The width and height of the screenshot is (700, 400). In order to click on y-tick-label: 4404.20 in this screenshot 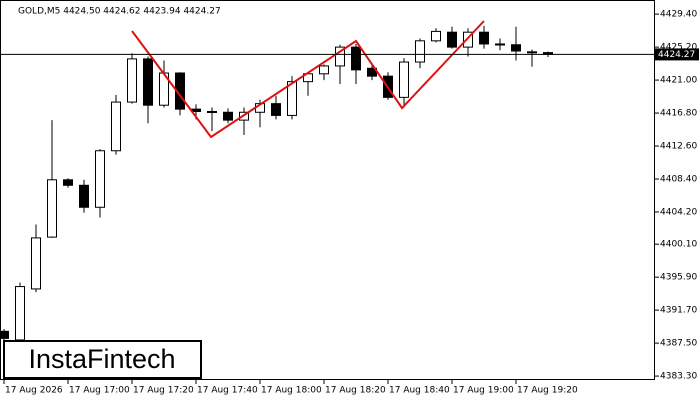, I will do `click(678, 212)`.